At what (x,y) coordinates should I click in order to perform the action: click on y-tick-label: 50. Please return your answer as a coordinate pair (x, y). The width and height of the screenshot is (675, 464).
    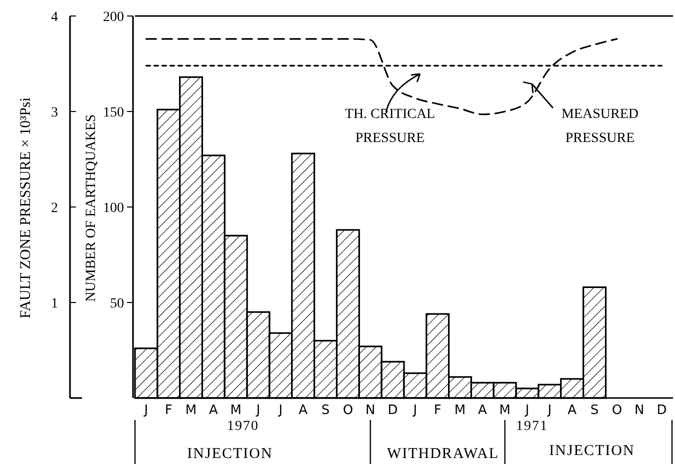
    Looking at the image, I should click on (117, 304).